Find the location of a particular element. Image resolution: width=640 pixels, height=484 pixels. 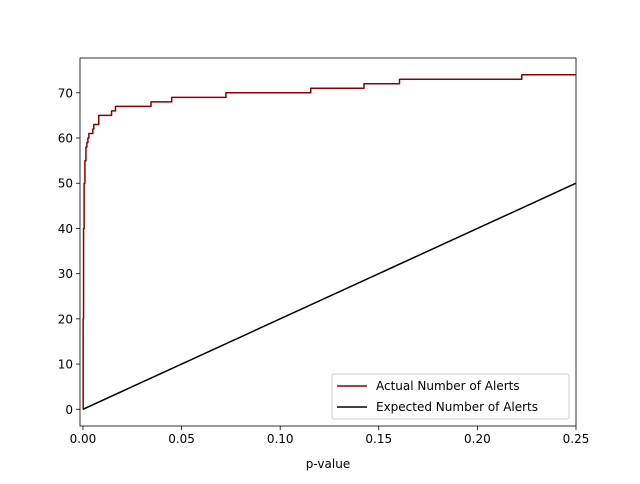

y-tick-label: 40 is located at coordinates (65, 229).